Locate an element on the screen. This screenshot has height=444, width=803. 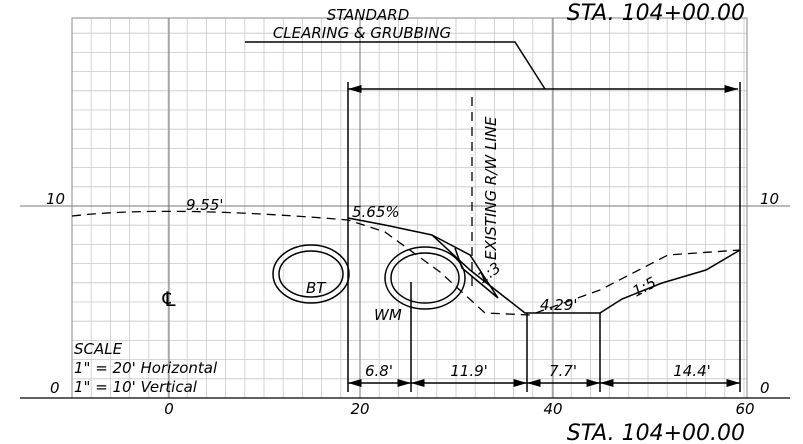
offset-label: 40 is located at coordinates (552, 409).